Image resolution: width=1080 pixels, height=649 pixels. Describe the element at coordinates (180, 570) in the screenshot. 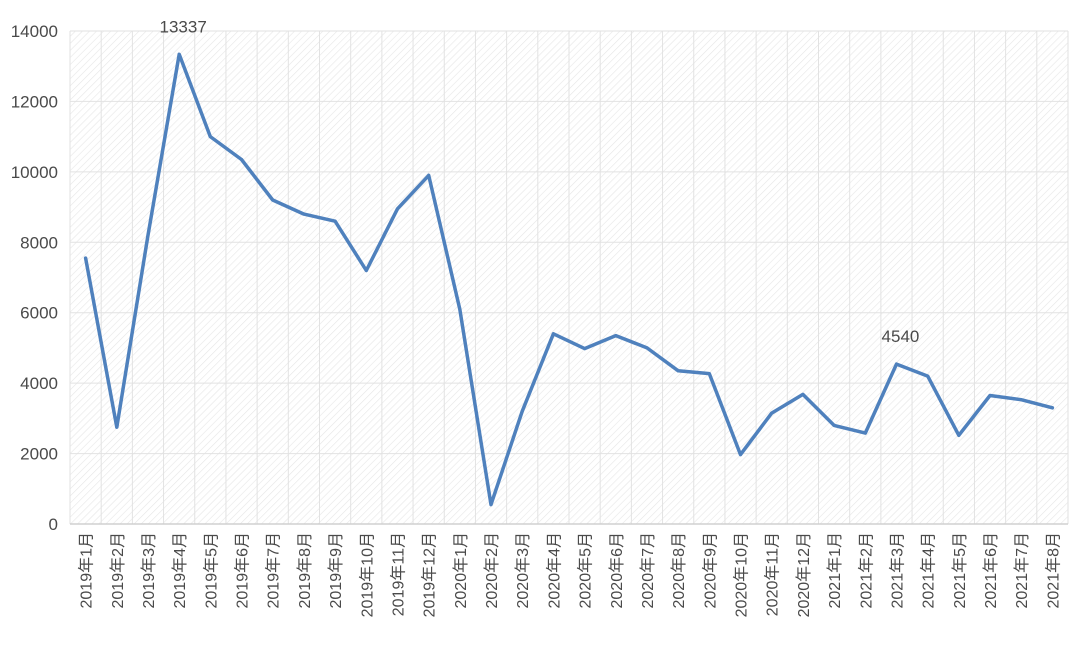

I see `x-tick-label: 2019年4月` at that location.